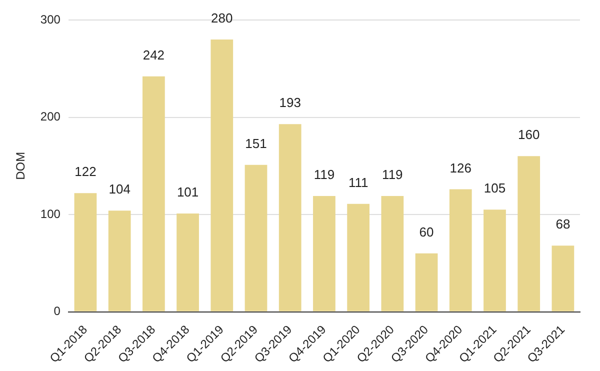  Describe the element at coordinates (529, 134) in the screenshot. I see `data-label: 160` at that location.